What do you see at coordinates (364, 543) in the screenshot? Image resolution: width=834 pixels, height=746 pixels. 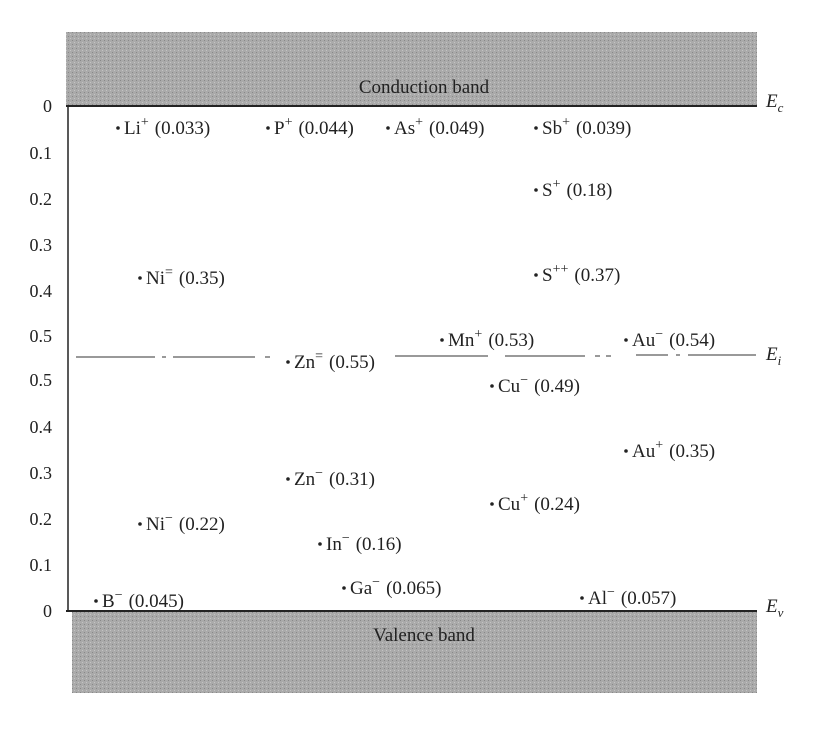 I see `impurity-label: In− (0.16)` at bounding box center [364, 543].